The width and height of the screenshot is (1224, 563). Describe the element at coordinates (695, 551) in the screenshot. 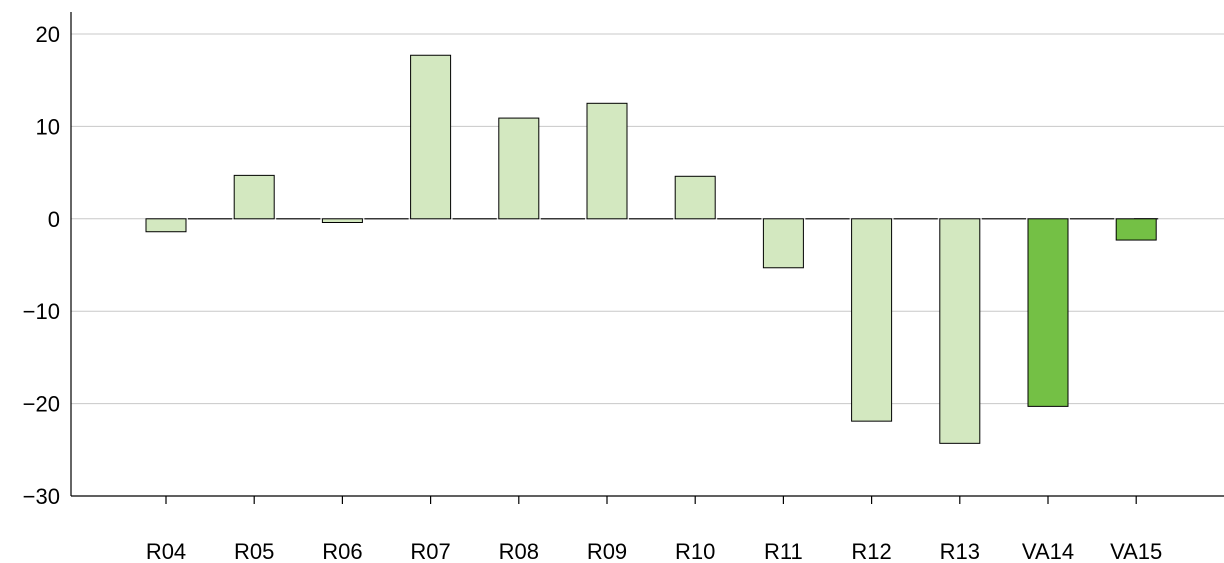

I see `x-tick-label: R10` at that location.